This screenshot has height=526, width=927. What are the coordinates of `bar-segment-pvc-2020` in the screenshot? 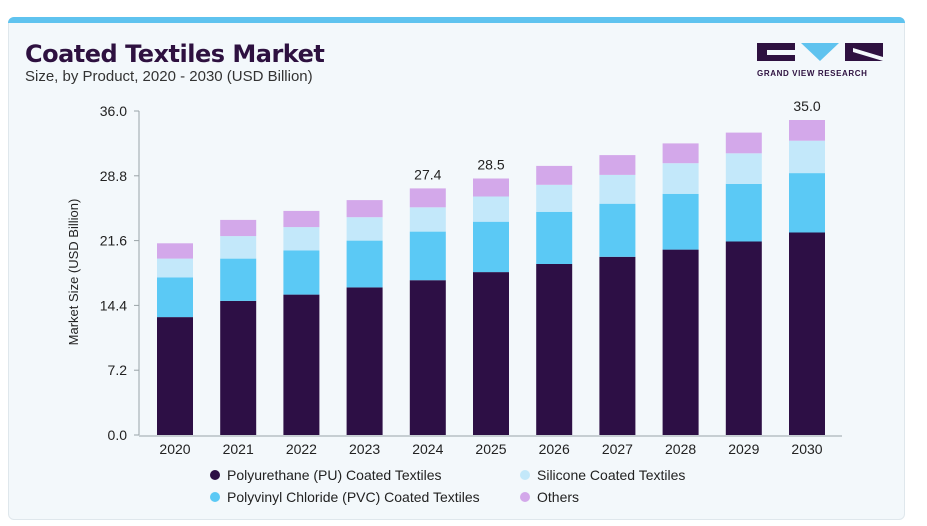 It's located at (175, 297).